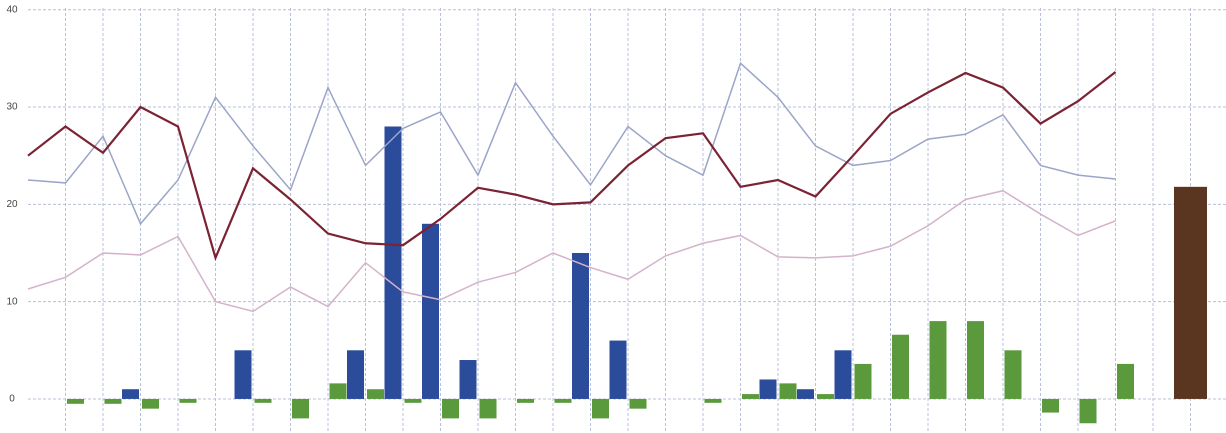  Describe the element at coordinates (12, 107) in the screenshot. I see `y-tick-label: 30` at that location.